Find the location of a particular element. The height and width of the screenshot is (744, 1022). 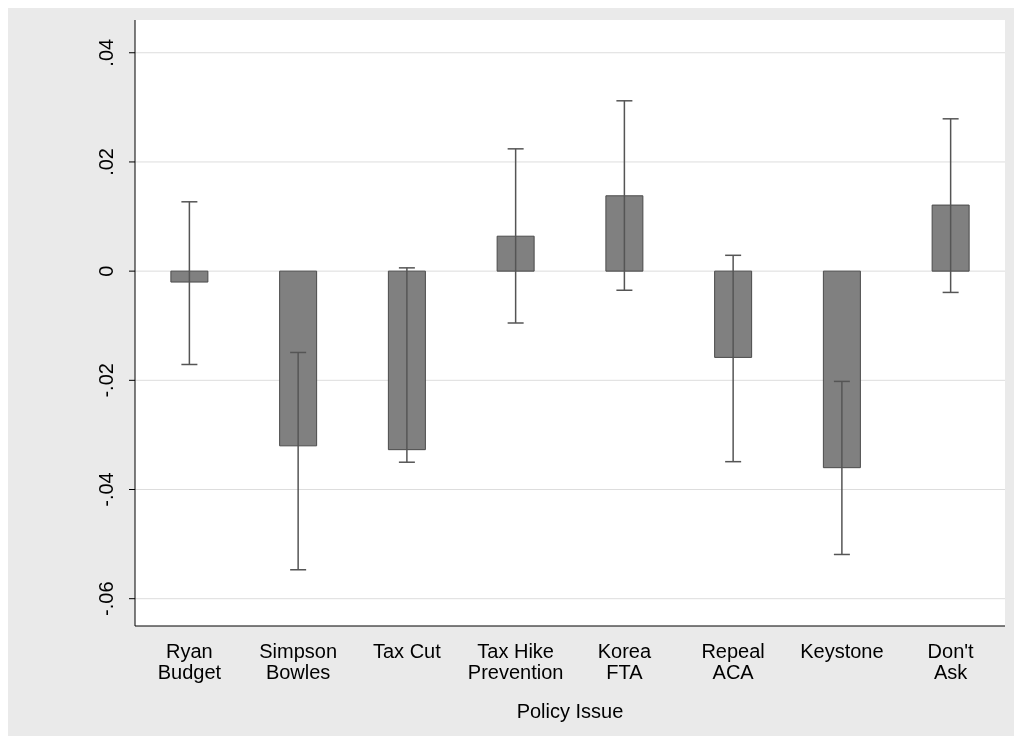

x-tick-label: Tax Cut is located at coordinates (407, 651).